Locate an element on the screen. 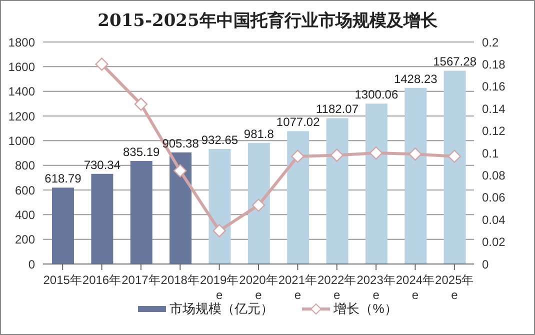 The height and width of the screenshot is (335, 535). data-label: 981.8 is located at coordinates (259, 133).